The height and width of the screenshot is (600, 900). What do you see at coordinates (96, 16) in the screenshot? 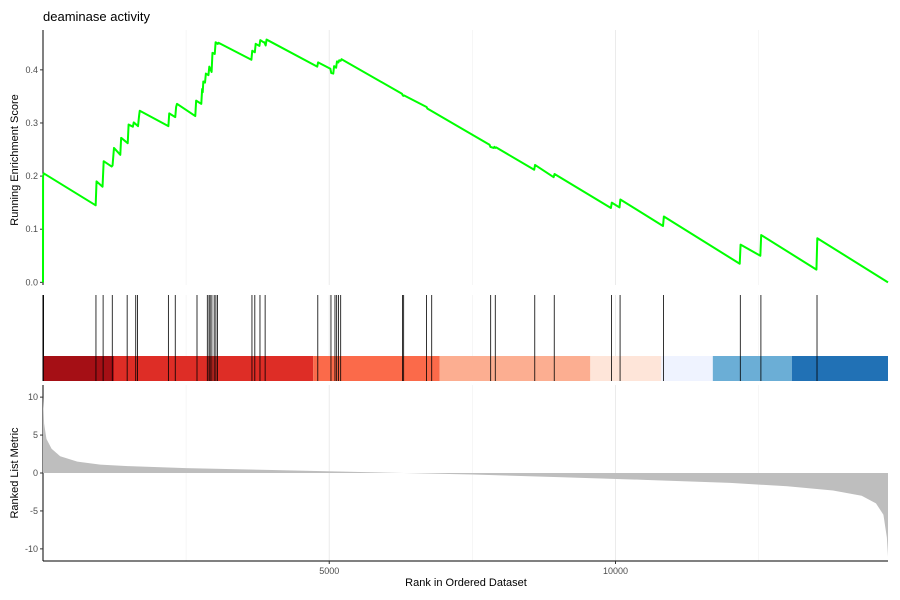
I see `plot-title: deaminase activity` at bounding box center [96, 16].